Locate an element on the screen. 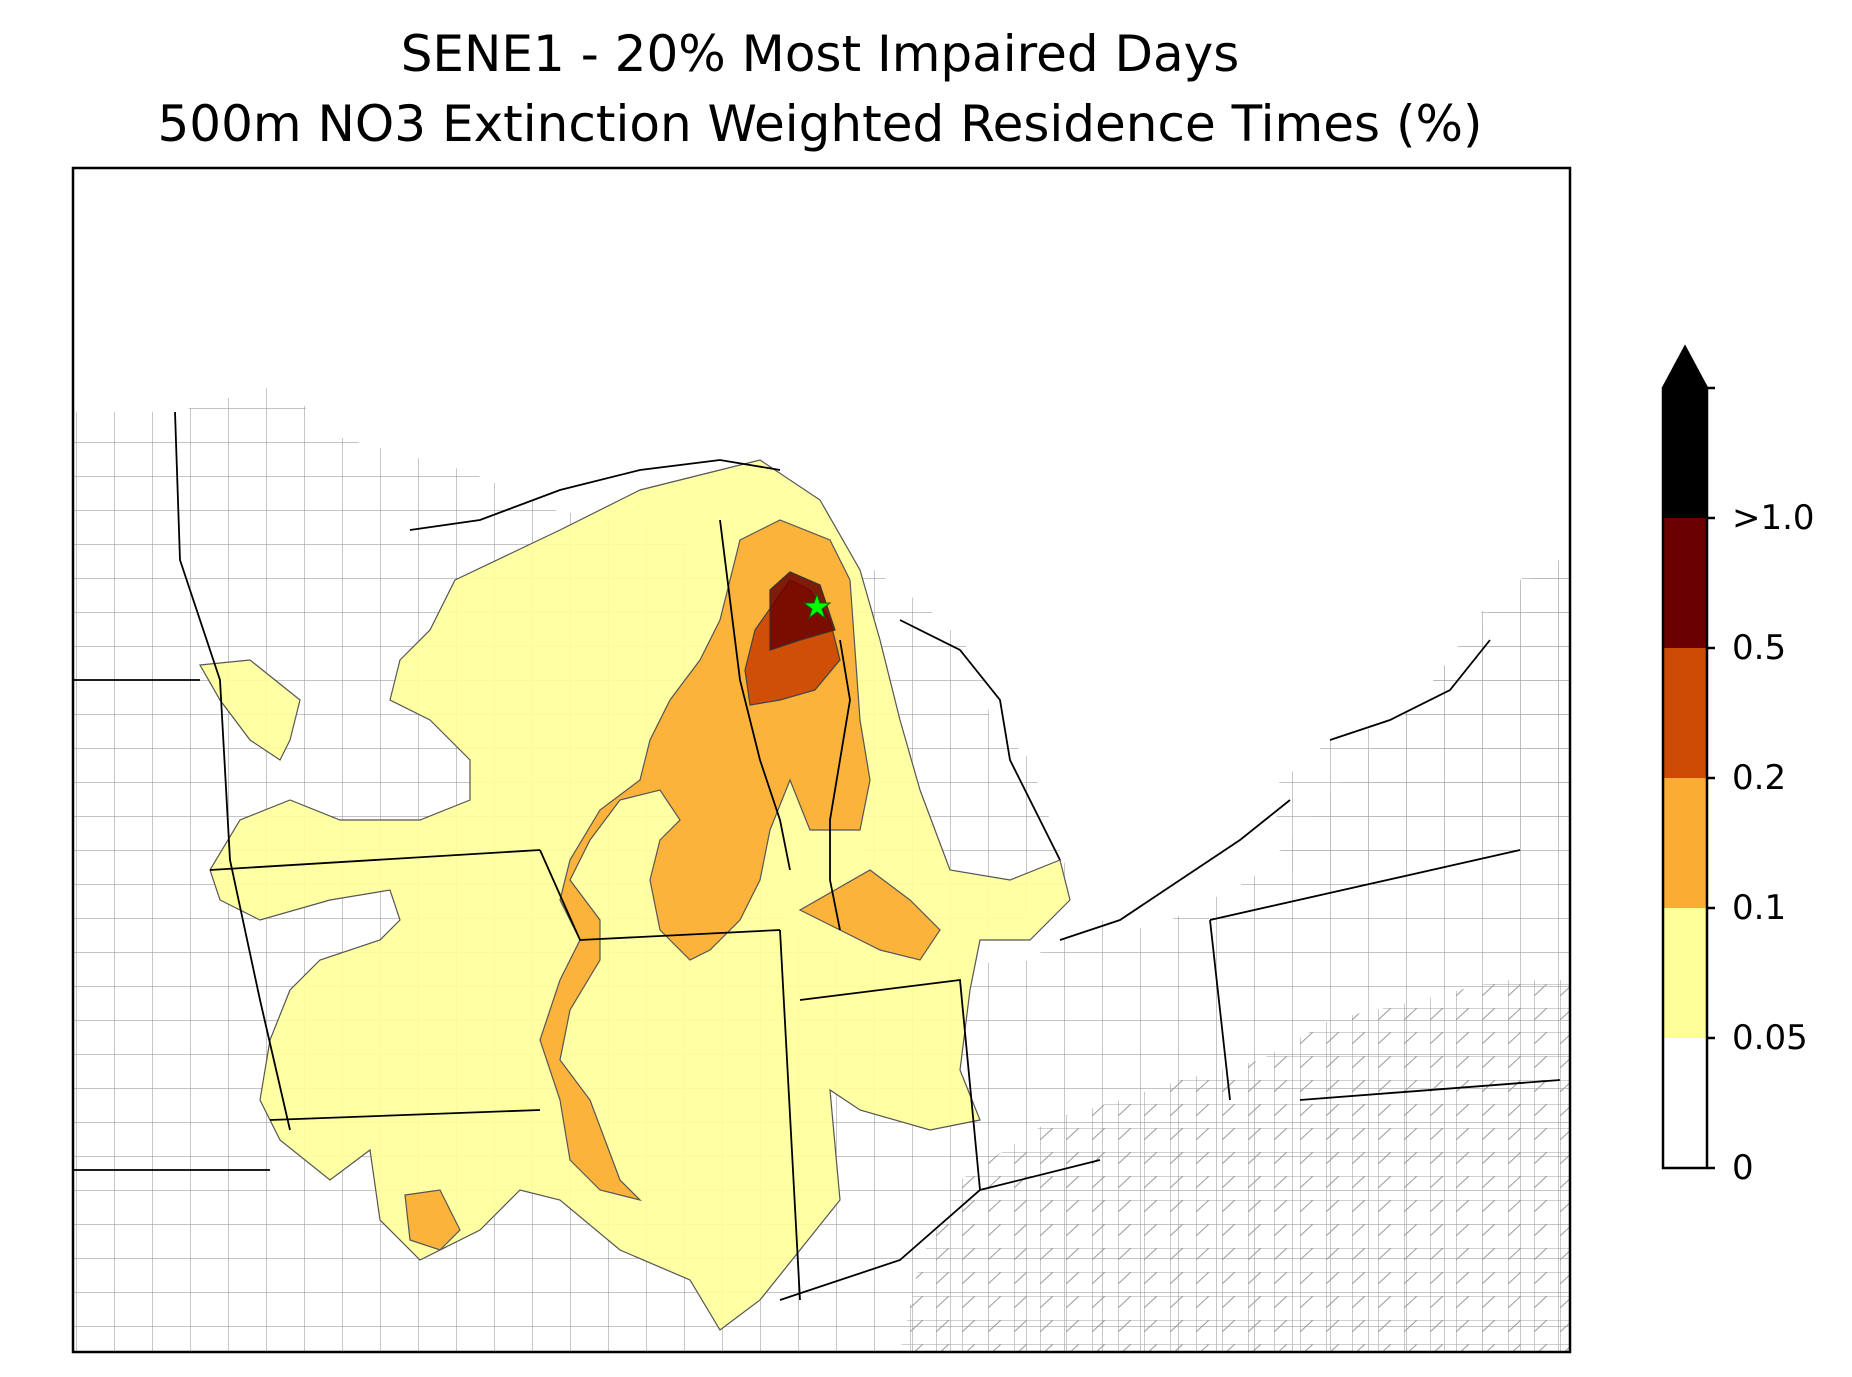  state-line-ia-mn is located at coordinates (375, 860).